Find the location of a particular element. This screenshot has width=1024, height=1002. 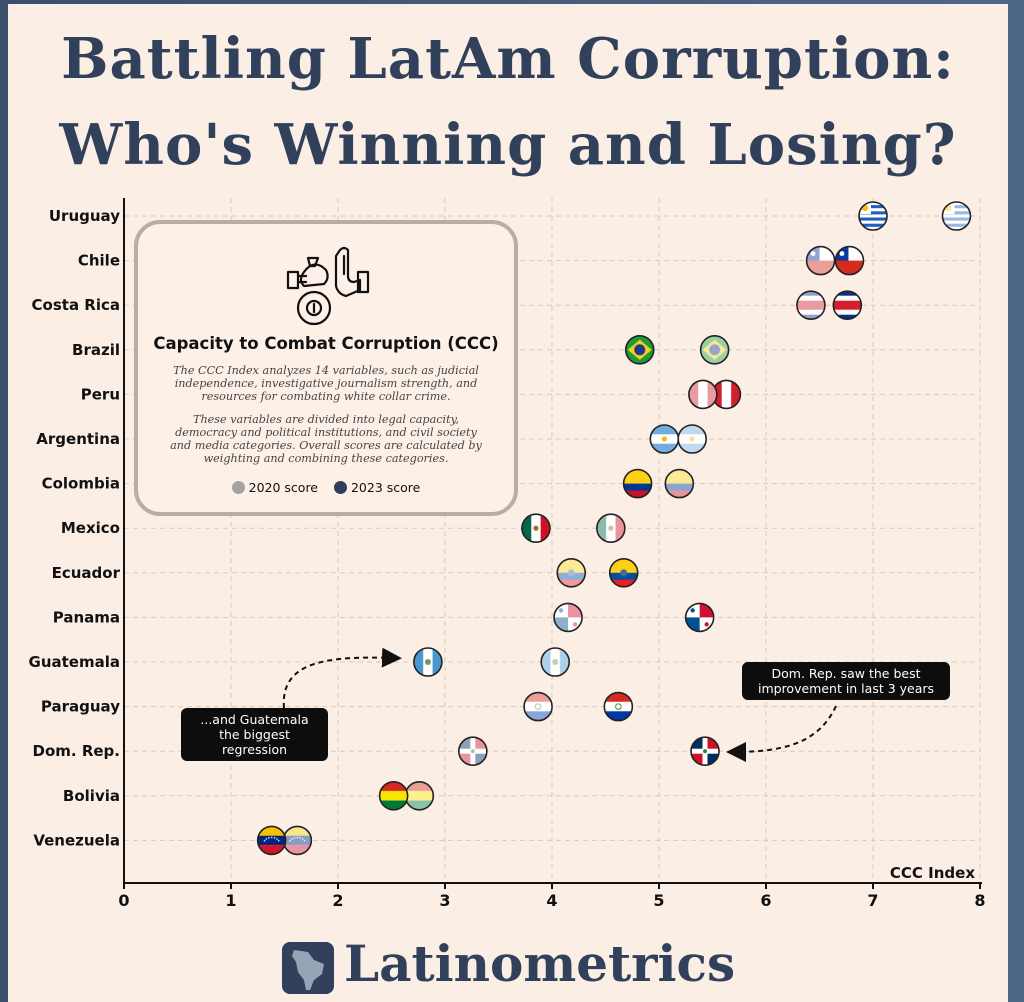

country-label: Bolivia is located at coordinates (91, 796).